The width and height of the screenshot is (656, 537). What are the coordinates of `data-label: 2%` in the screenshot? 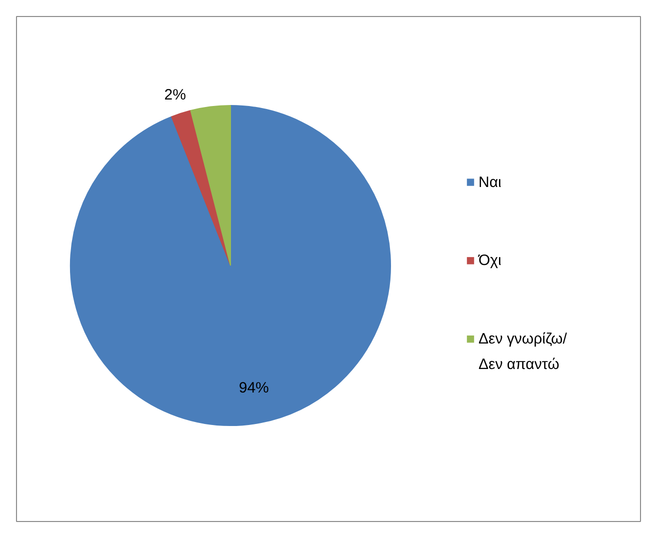 It's located at (175, 95).